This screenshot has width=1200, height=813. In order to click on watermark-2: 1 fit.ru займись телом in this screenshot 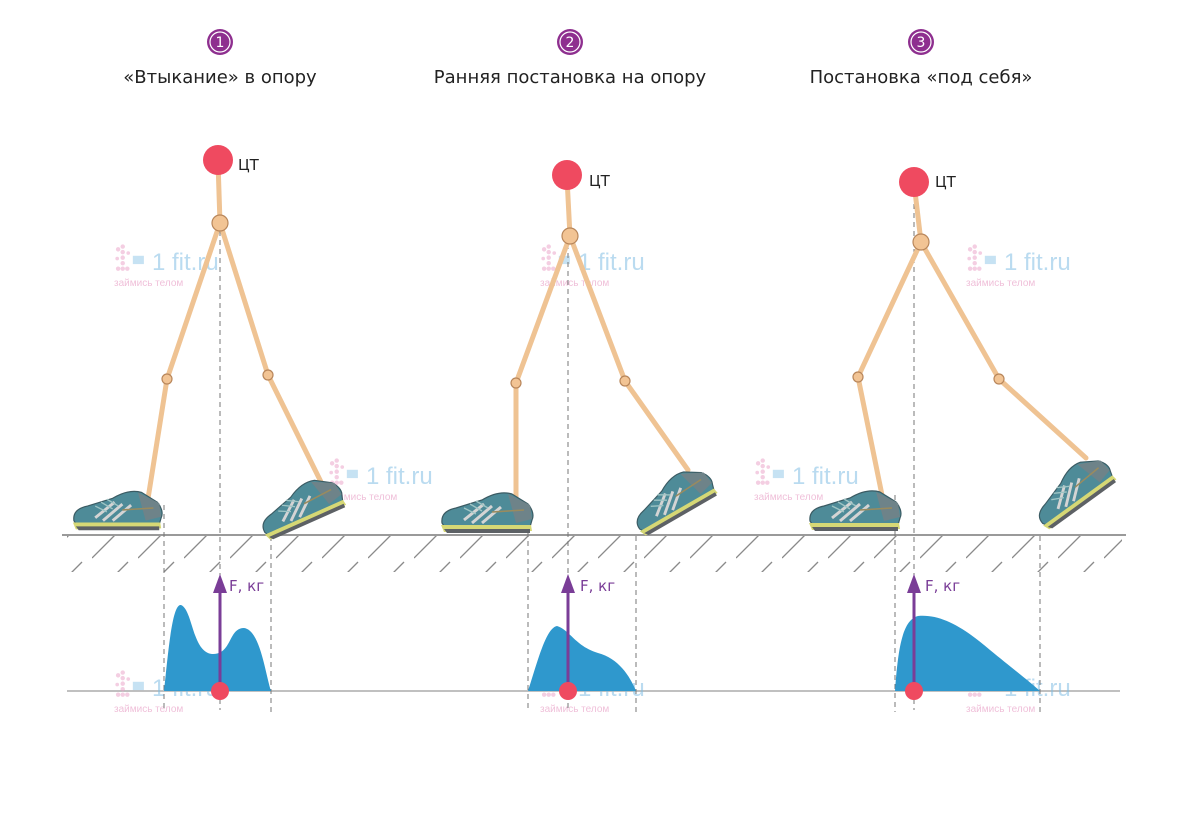, I will do `click(592, 266)`.